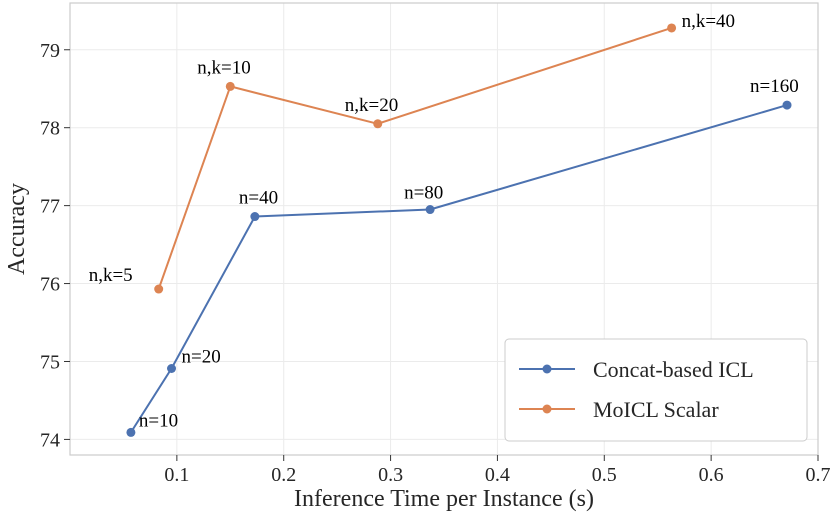 The width and height of the screenshot is (830, 515). Describe the element at coordinates (818, 475) in the screenshot. I see `x-tick-label: 0.7` at that location.